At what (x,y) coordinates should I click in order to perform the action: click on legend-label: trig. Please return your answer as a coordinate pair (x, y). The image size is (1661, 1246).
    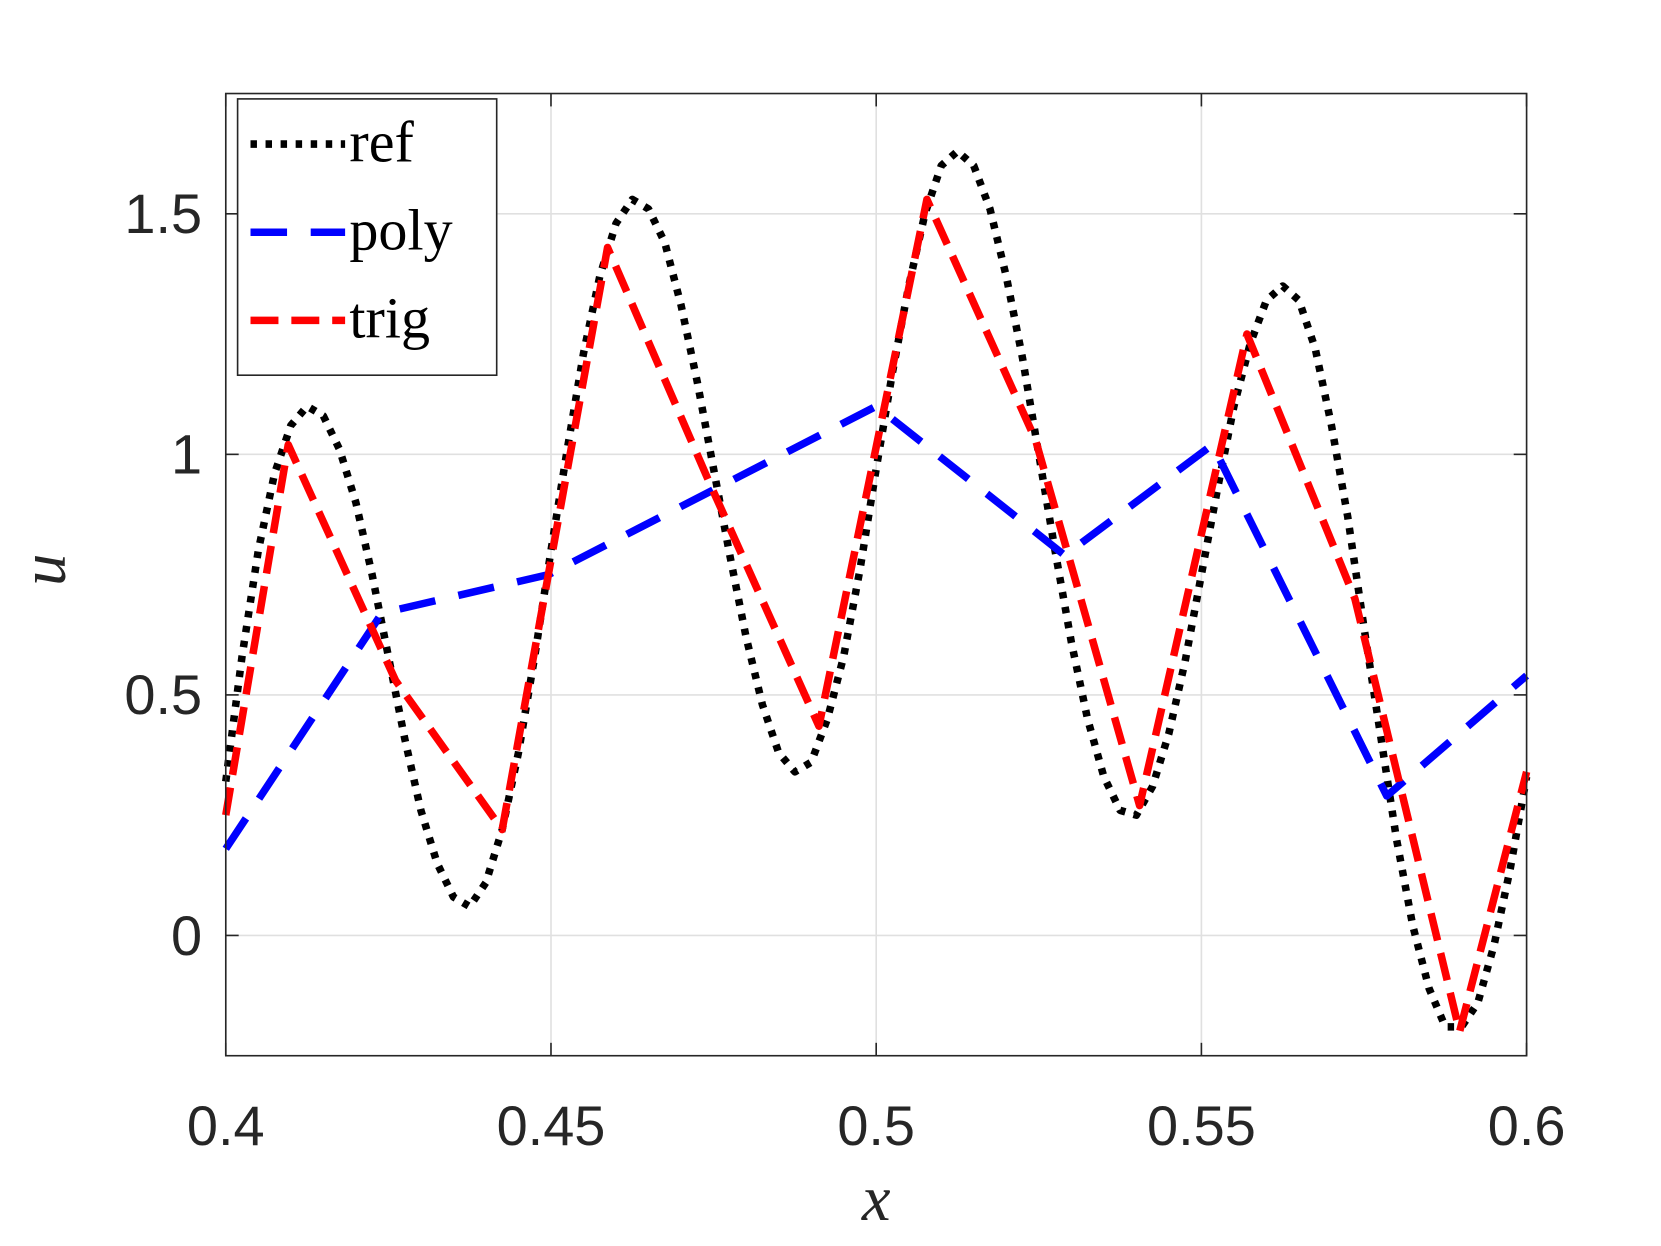
    Looking at the image, I should click on (389, 318).